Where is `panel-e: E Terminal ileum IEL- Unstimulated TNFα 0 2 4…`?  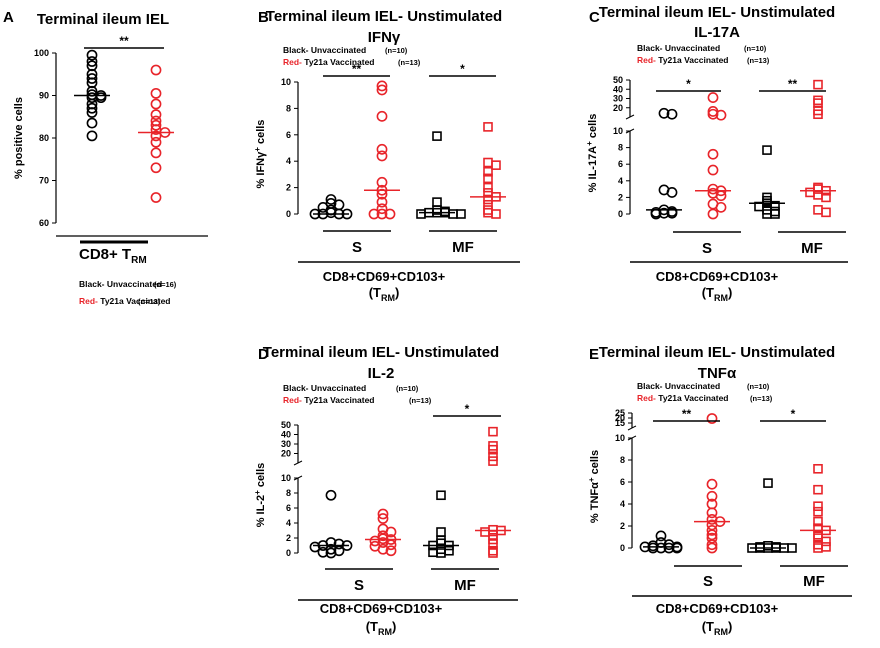
panel-e: E Terminal ileum IEL- Unstimulated TNFα 0 2 4… is located at coordinates (719, 490).